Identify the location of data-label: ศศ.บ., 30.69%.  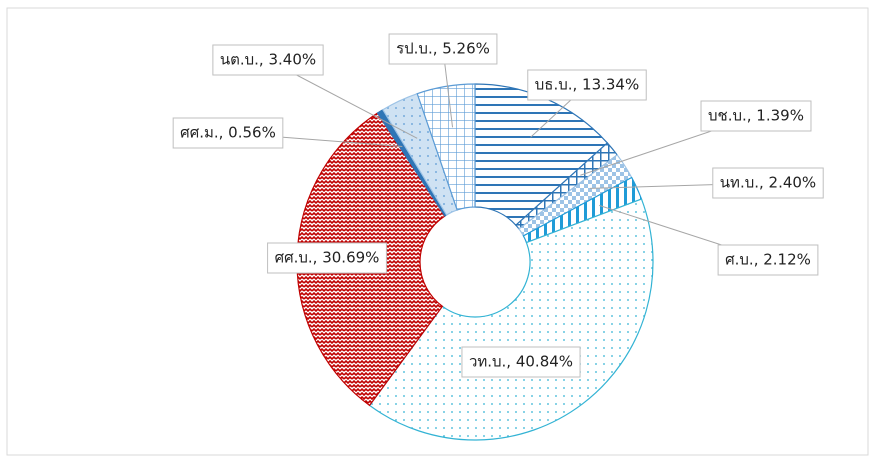
(327, 258).